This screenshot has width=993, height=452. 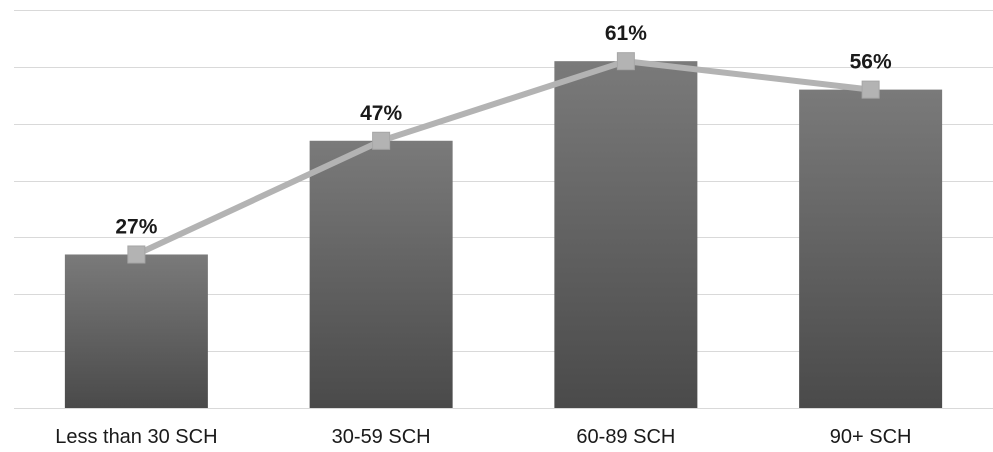 I want to click on x-tick-label-1: Less than 30 SCH, so click(x=136, y=437).